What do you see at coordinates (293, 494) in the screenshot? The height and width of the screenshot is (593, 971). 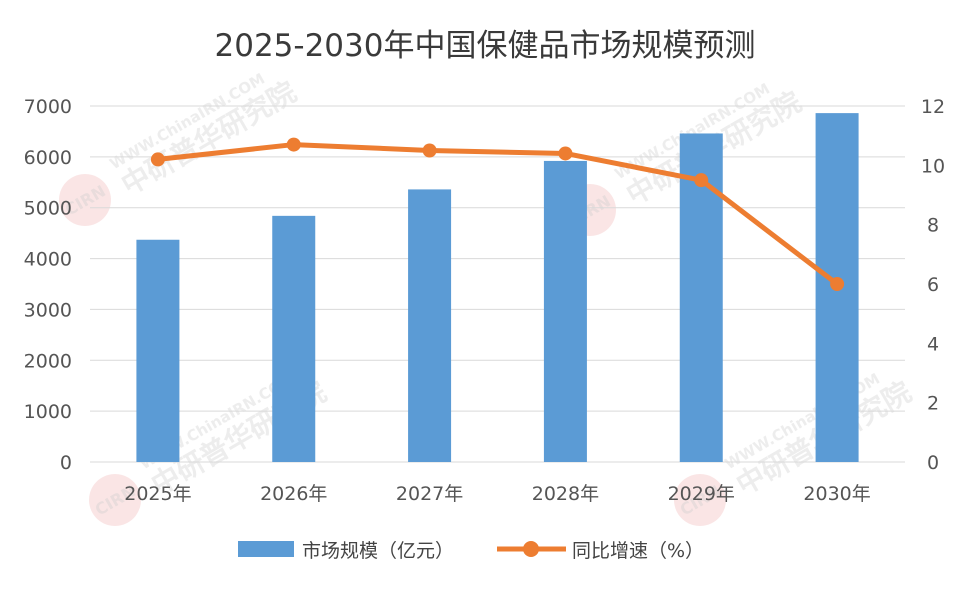 I see `x-tick-label: 2026年` at bounding box center [293, 494].